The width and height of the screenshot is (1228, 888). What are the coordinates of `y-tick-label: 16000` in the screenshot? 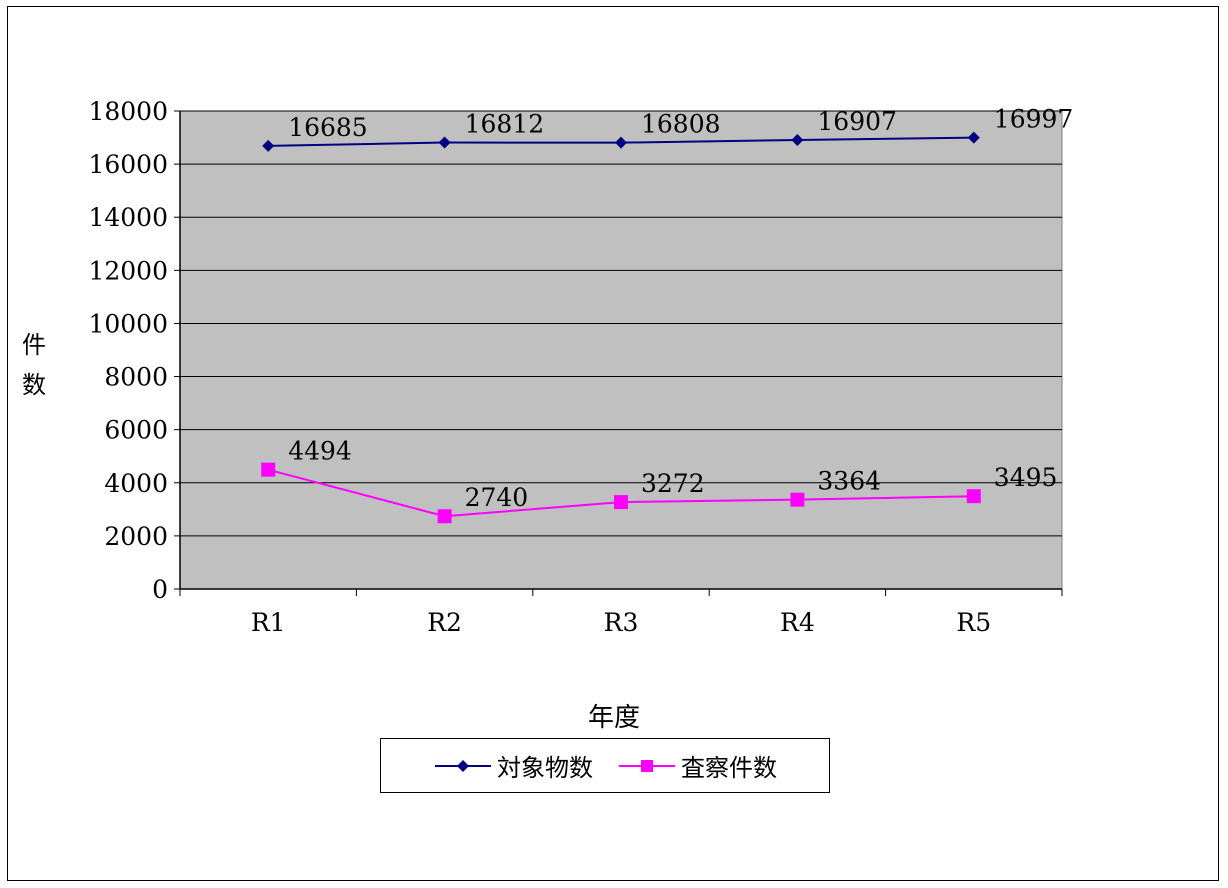 It's located at (128, 164).